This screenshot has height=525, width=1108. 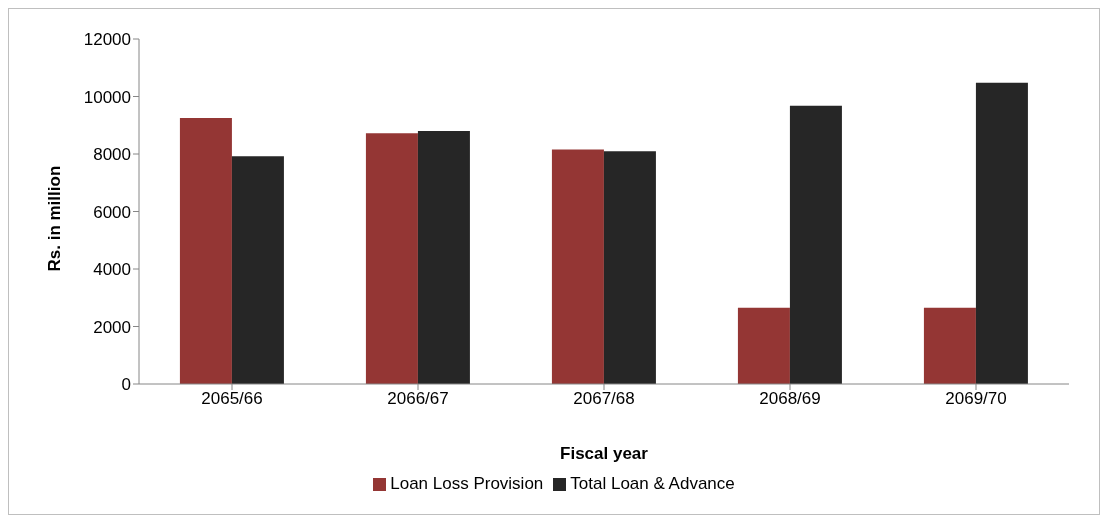 I want to click on y-tick-label: 2000, so click(x=112, y=327).